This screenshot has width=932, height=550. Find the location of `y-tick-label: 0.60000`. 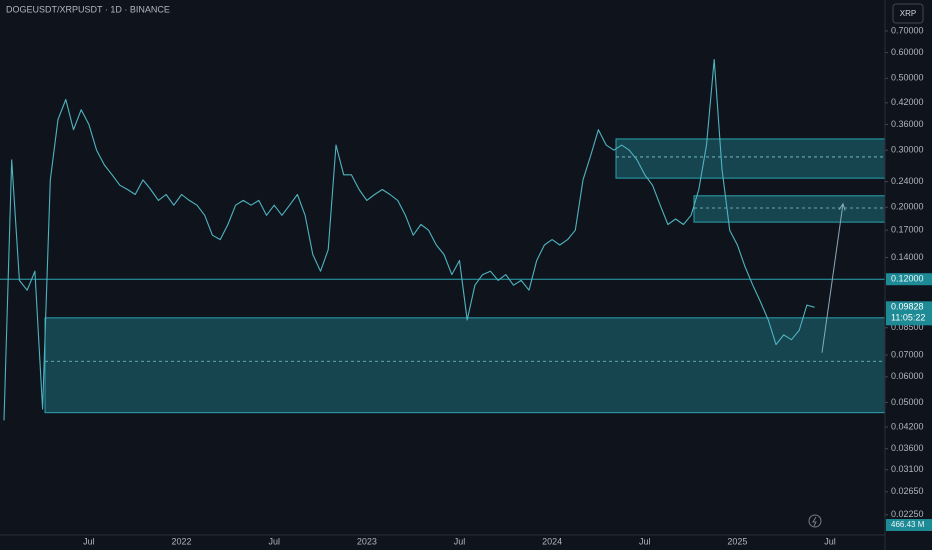

y-tick-label: 0.60000 is located at coordinates (907, 52).